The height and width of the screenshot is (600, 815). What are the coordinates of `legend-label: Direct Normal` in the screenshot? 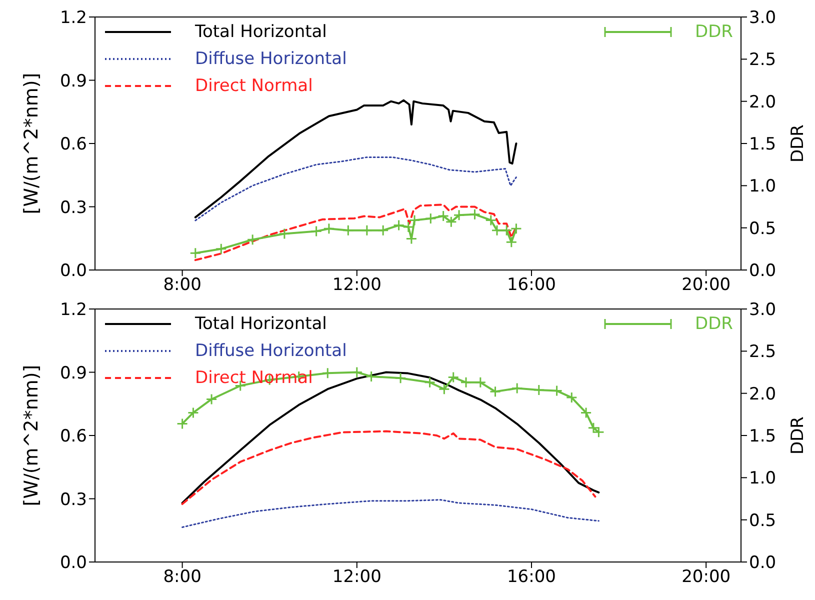 It's located at (254, 86).